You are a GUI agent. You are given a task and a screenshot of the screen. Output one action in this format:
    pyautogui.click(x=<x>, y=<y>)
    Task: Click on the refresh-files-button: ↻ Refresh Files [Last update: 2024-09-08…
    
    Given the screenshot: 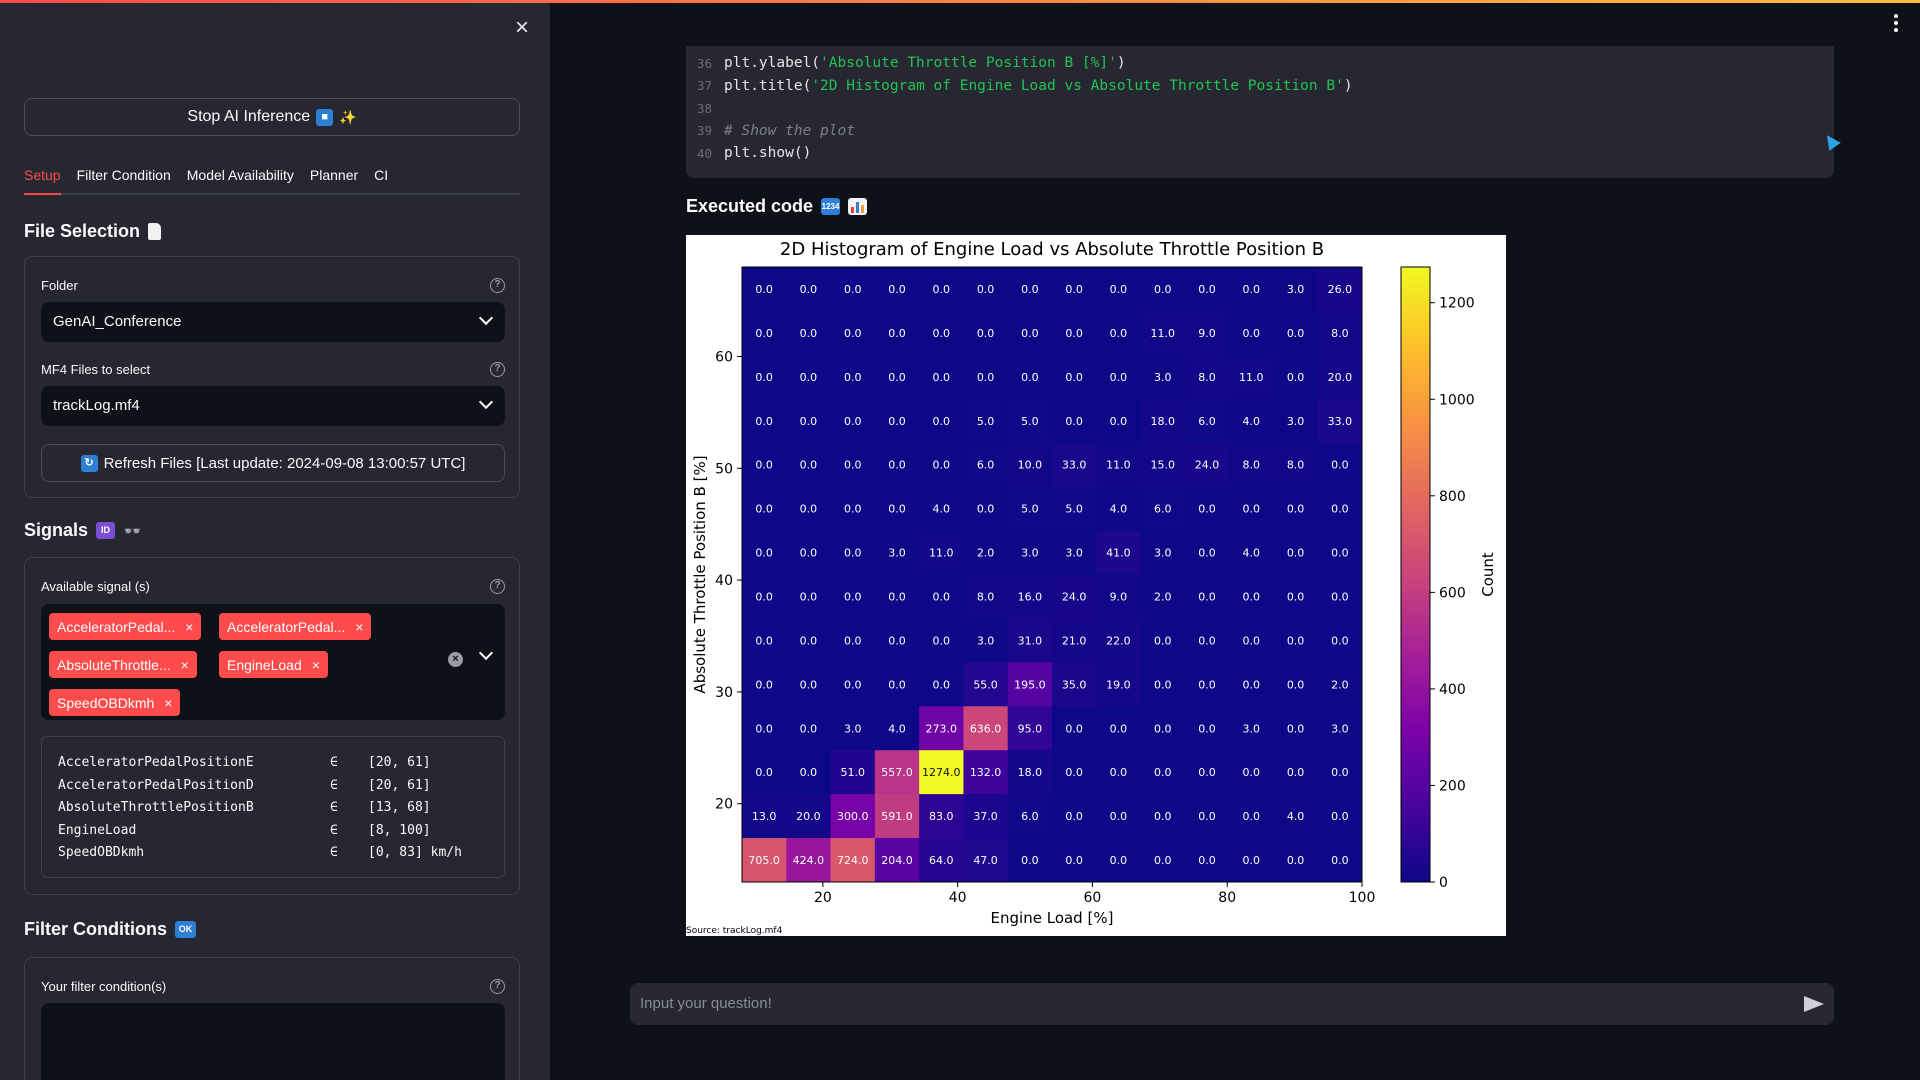 What is the action you would take?
    pyautogui.click(x=273, y=463)
    